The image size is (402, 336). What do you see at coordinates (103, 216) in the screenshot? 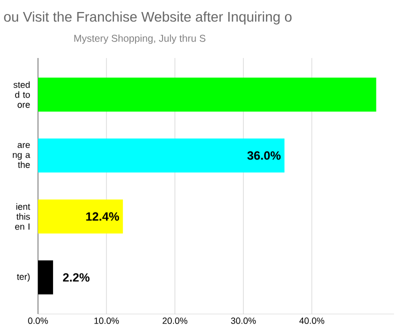
I see `data-label: 12.4%` at bounding box center [103, 216].